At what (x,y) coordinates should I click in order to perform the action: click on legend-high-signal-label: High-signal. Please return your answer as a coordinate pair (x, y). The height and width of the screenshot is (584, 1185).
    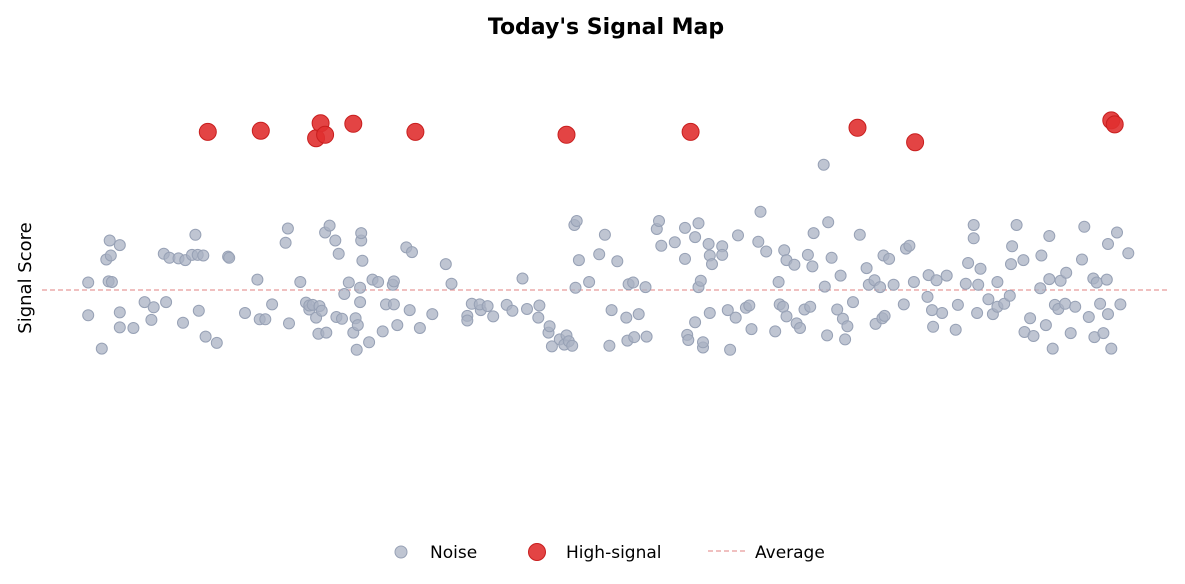
    Looking at the image, I should click on (614, 553).